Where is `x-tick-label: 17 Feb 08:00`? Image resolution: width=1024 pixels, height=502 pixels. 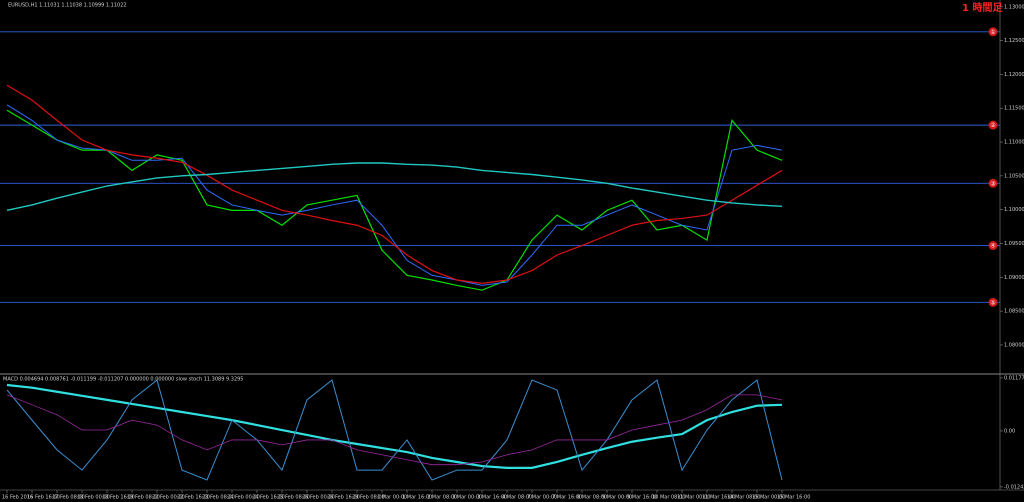
x-tick-label: 17 Feb 08:00 is located at coordinates (68, 498).